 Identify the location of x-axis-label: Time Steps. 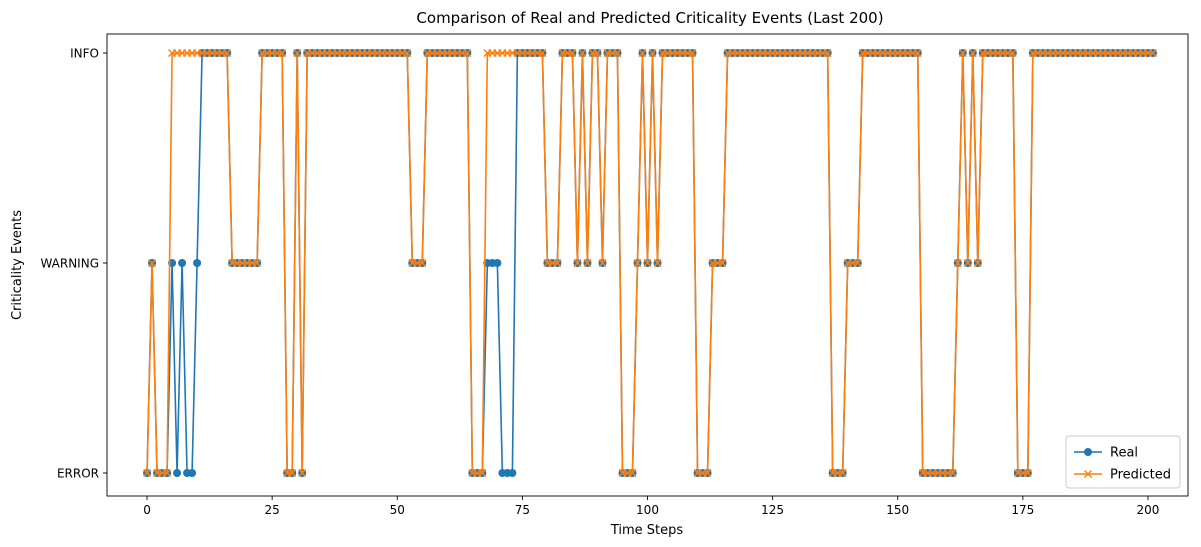
(647, 530).